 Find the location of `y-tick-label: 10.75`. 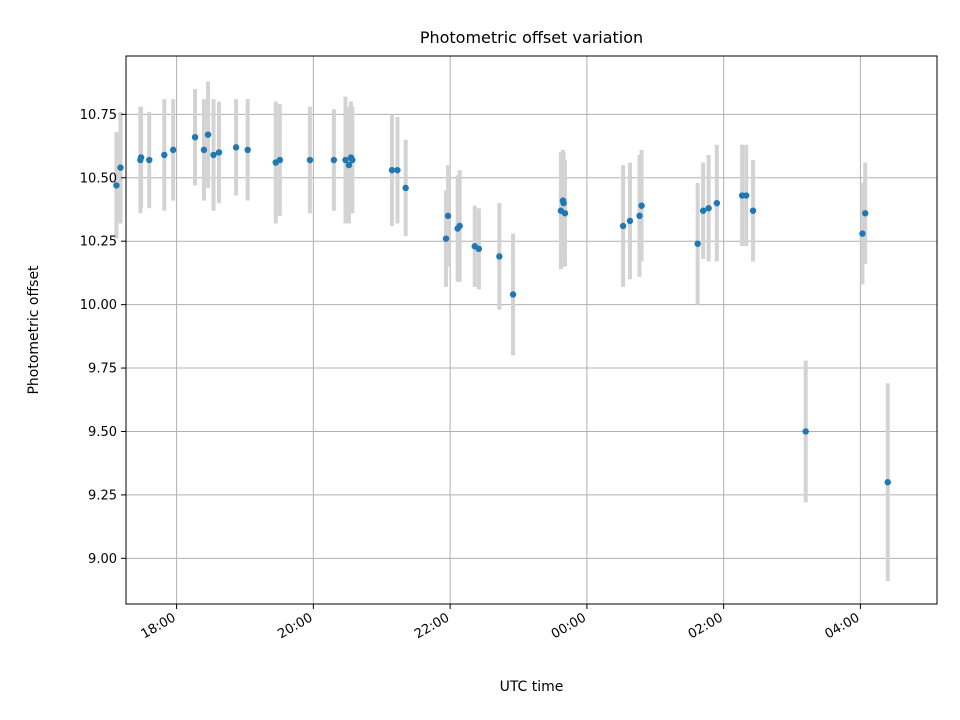

y-tick-label: 10.75 is located at coordinates (98, 115).